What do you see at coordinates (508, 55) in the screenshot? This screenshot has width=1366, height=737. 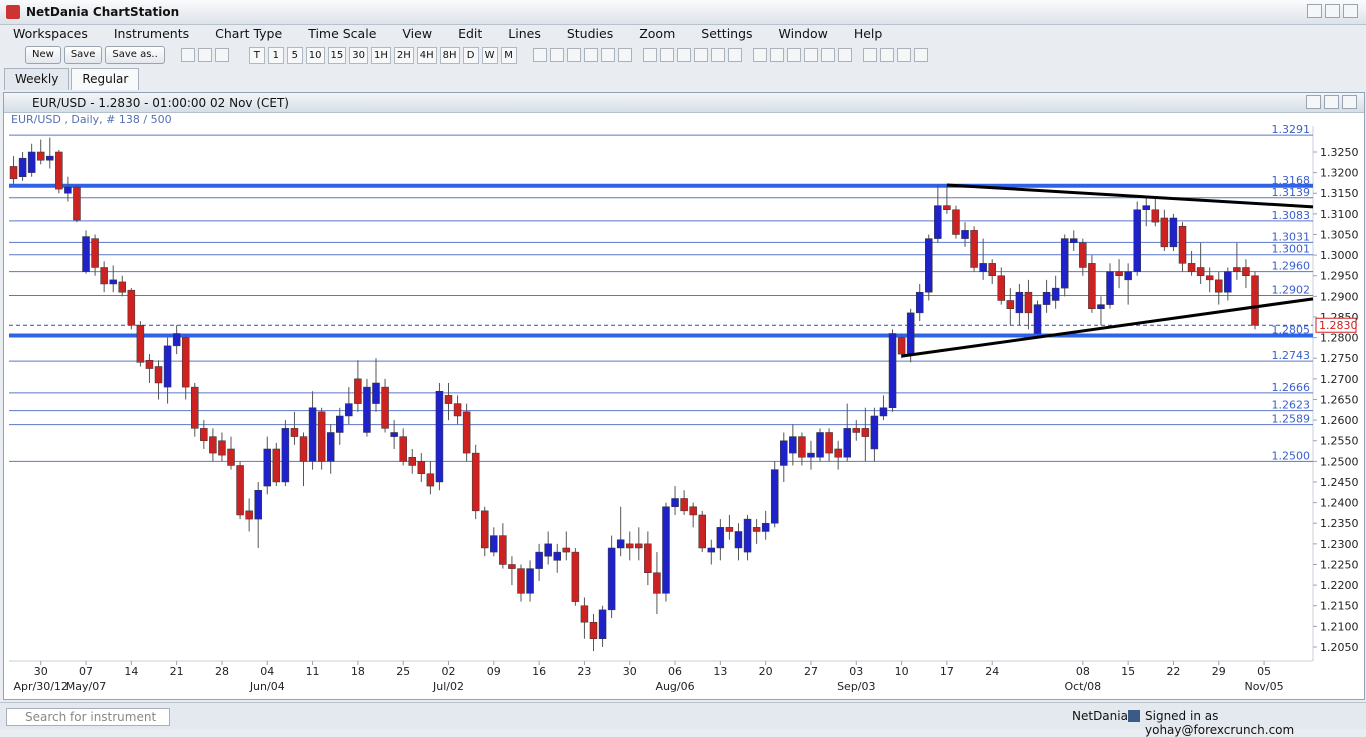 I see `timeframe-button: M` at bounding box center [508, 55].